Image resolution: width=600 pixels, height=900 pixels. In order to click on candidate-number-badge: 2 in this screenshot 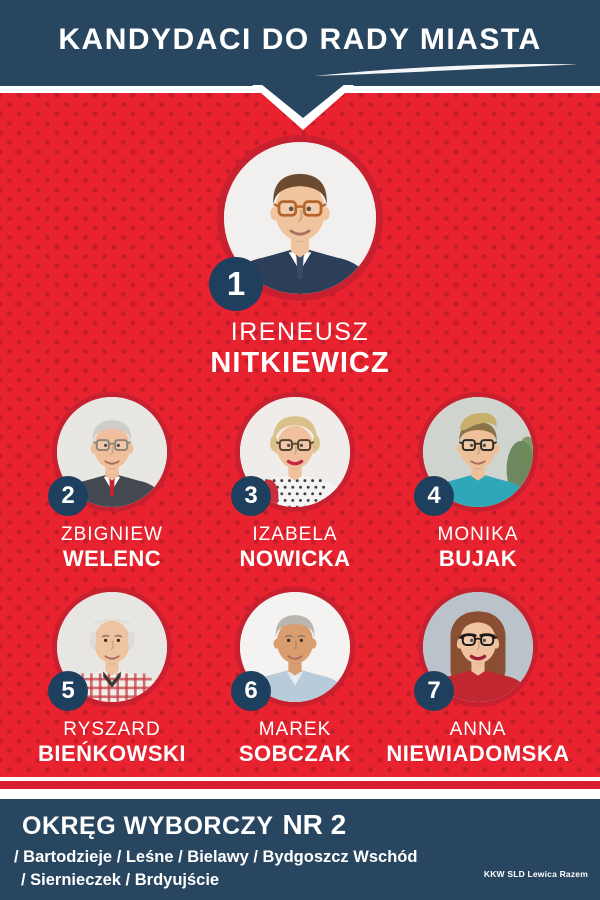, I will do `click(68, 496)`.